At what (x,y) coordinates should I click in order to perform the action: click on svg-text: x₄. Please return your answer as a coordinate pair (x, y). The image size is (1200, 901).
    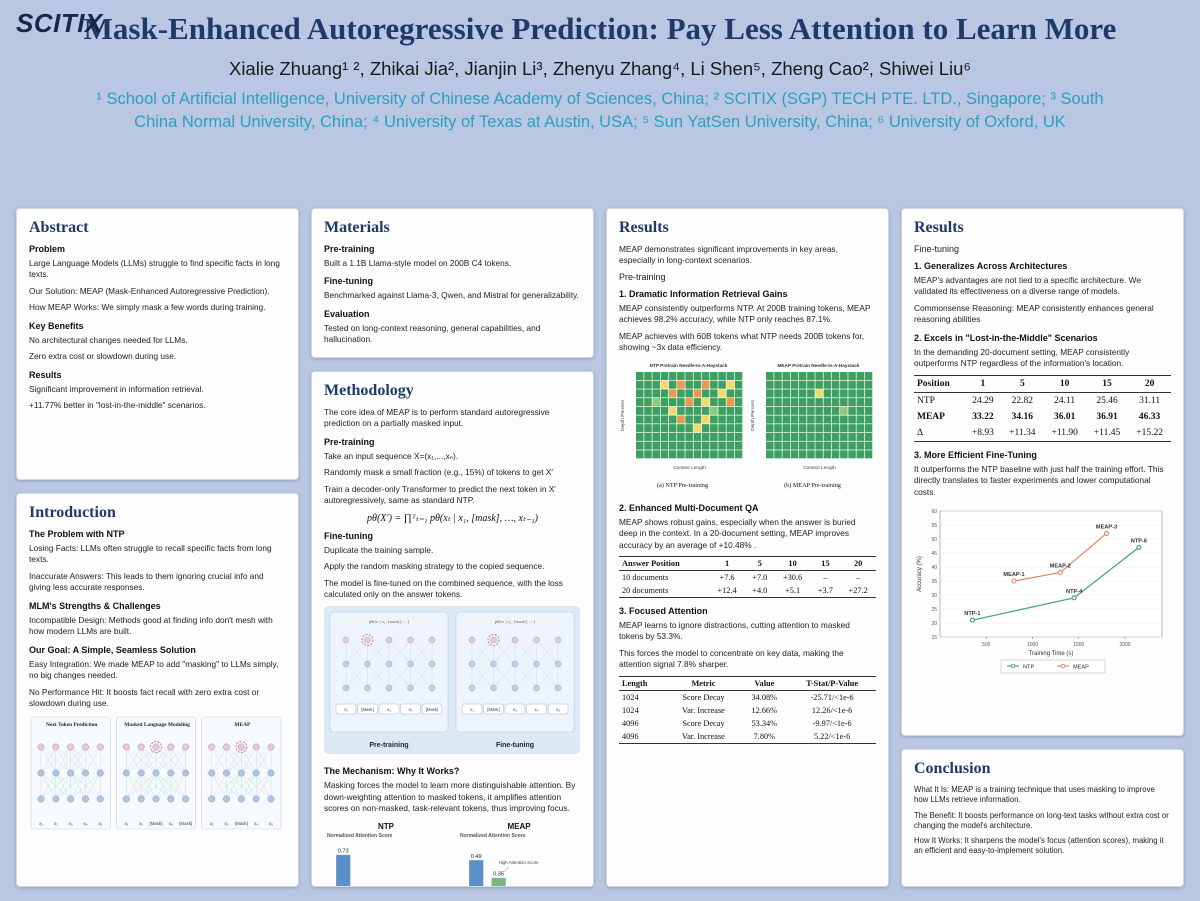
    Looking at the image, I should click on (86, 823).